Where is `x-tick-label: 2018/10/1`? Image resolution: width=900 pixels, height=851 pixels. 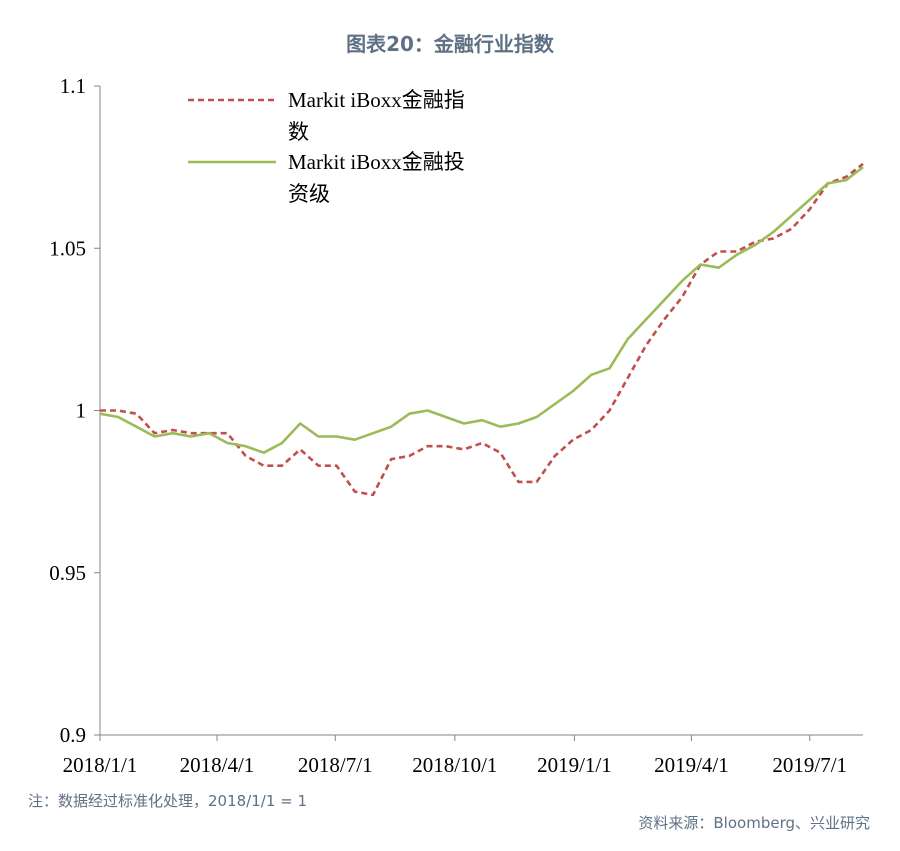
x-tick-label: 2018/10/1 is located at coordinates (454, 765).